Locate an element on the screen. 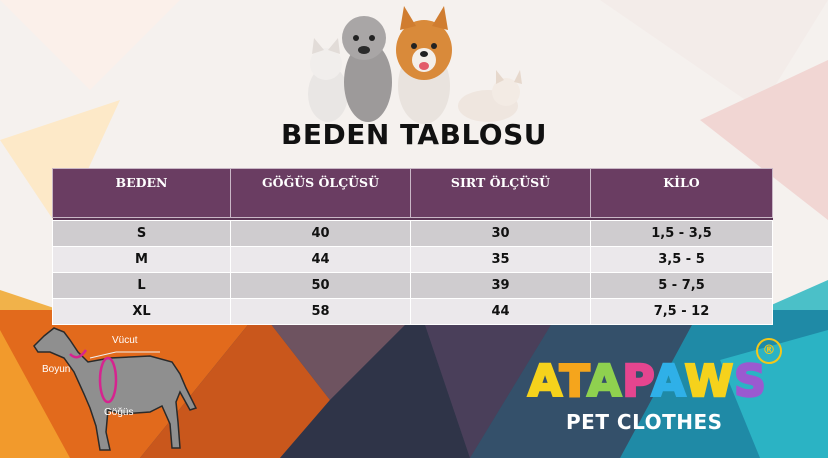 This screenshot has height=458, width=828. table-row: M 44 35 3,5 - 5 is located at coordinates (412, 259).